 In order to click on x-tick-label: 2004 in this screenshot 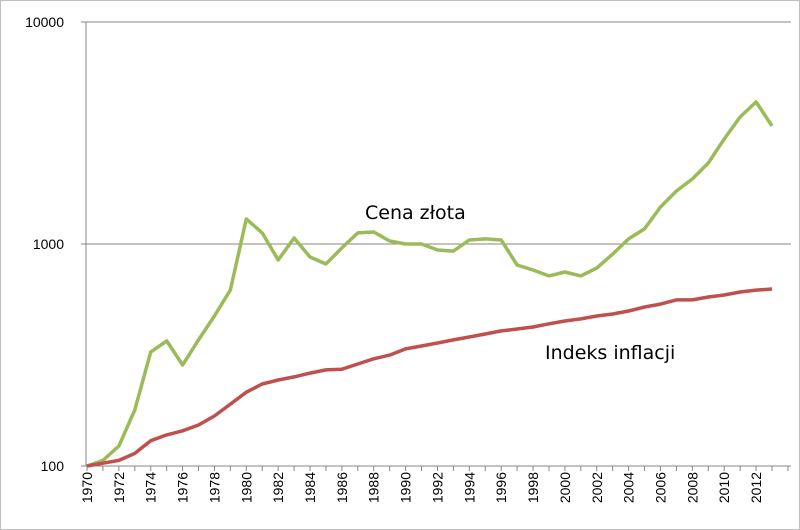, I will do `click(629, 487)`.